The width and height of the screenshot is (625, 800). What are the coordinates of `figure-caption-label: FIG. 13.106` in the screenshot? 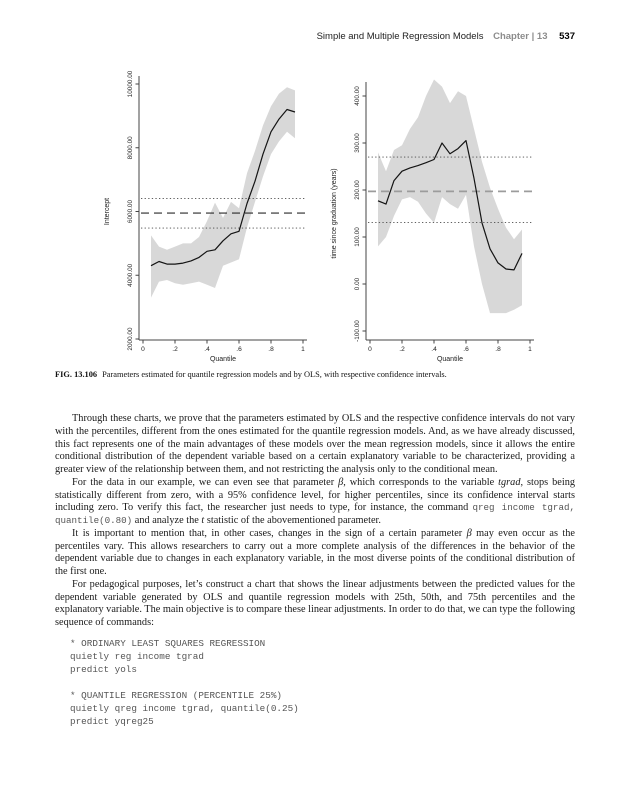 It's located at (76, 374).